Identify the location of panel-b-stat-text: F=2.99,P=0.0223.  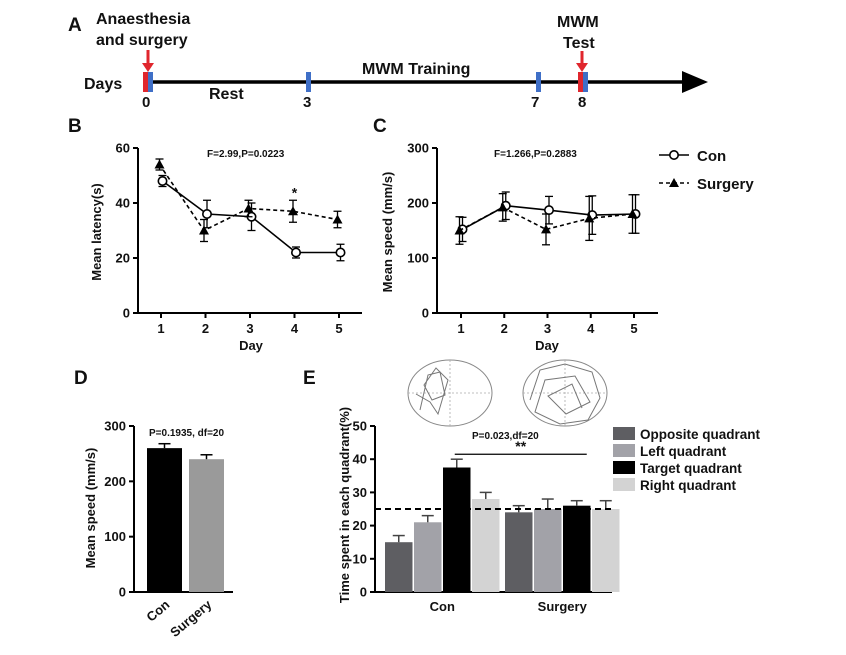
(246, 154).